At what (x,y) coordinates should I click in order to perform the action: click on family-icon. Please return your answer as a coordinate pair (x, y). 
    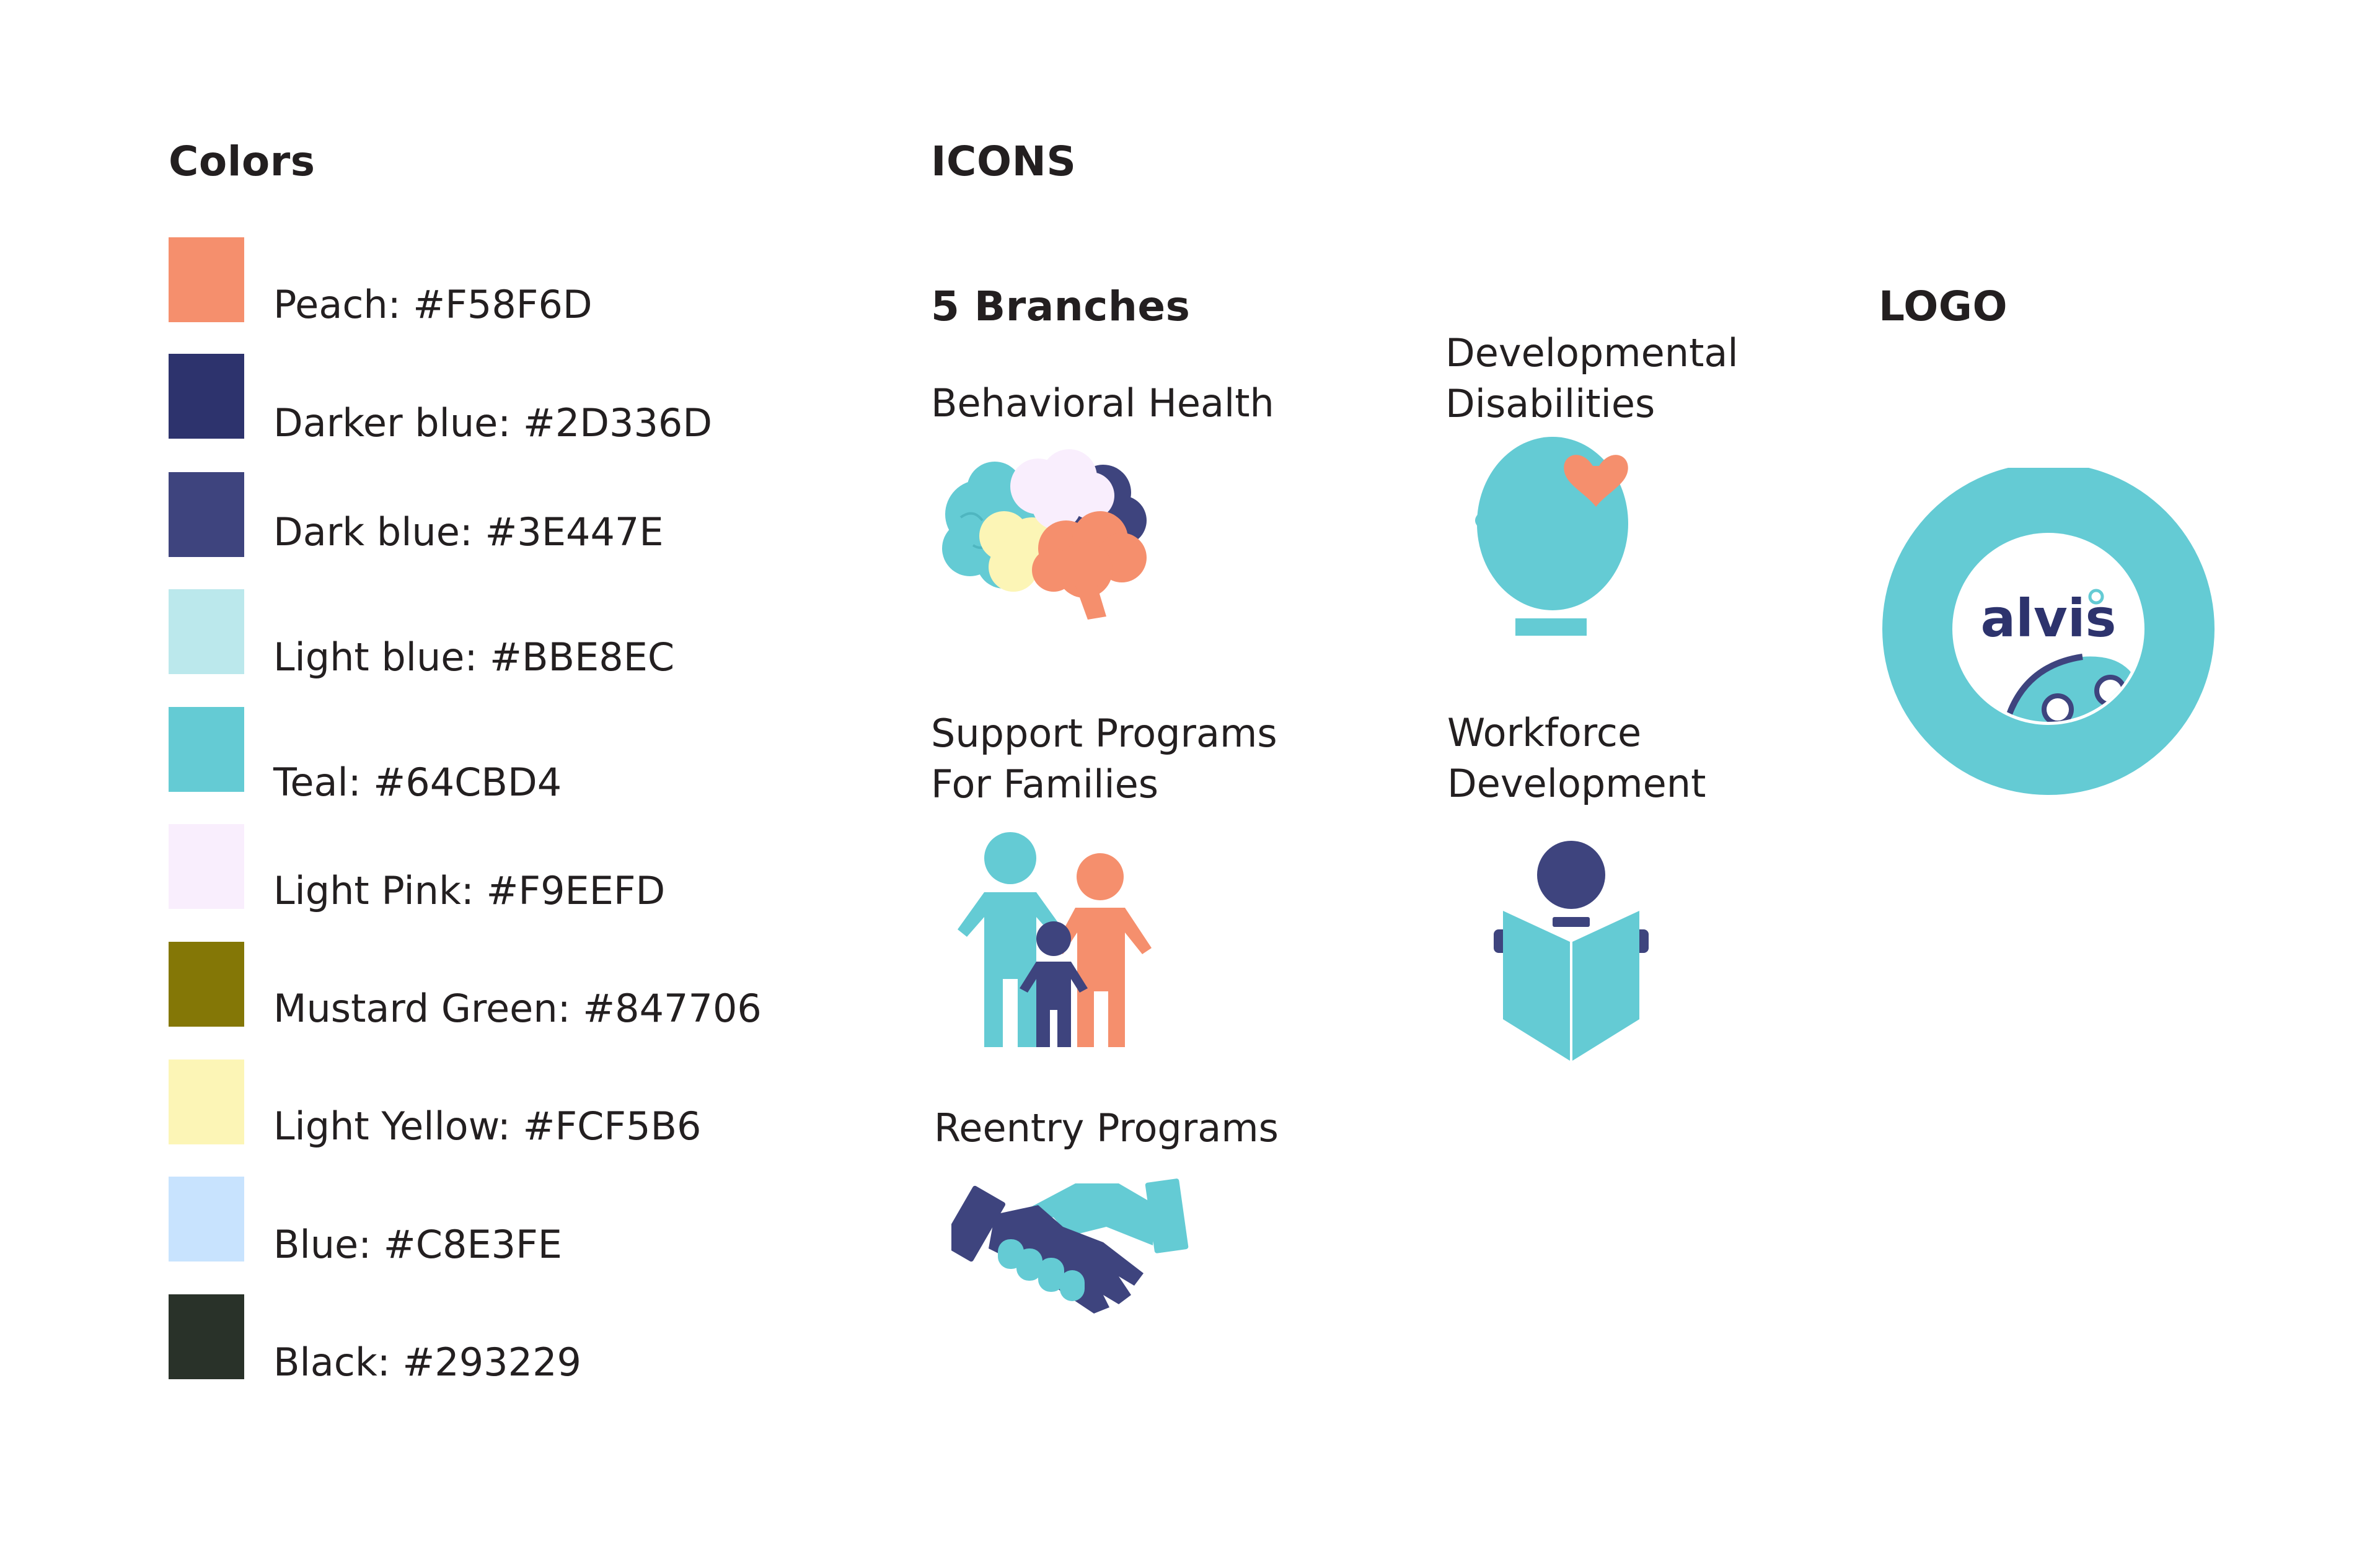
    Looking at the image, I should click on (1053, 941).